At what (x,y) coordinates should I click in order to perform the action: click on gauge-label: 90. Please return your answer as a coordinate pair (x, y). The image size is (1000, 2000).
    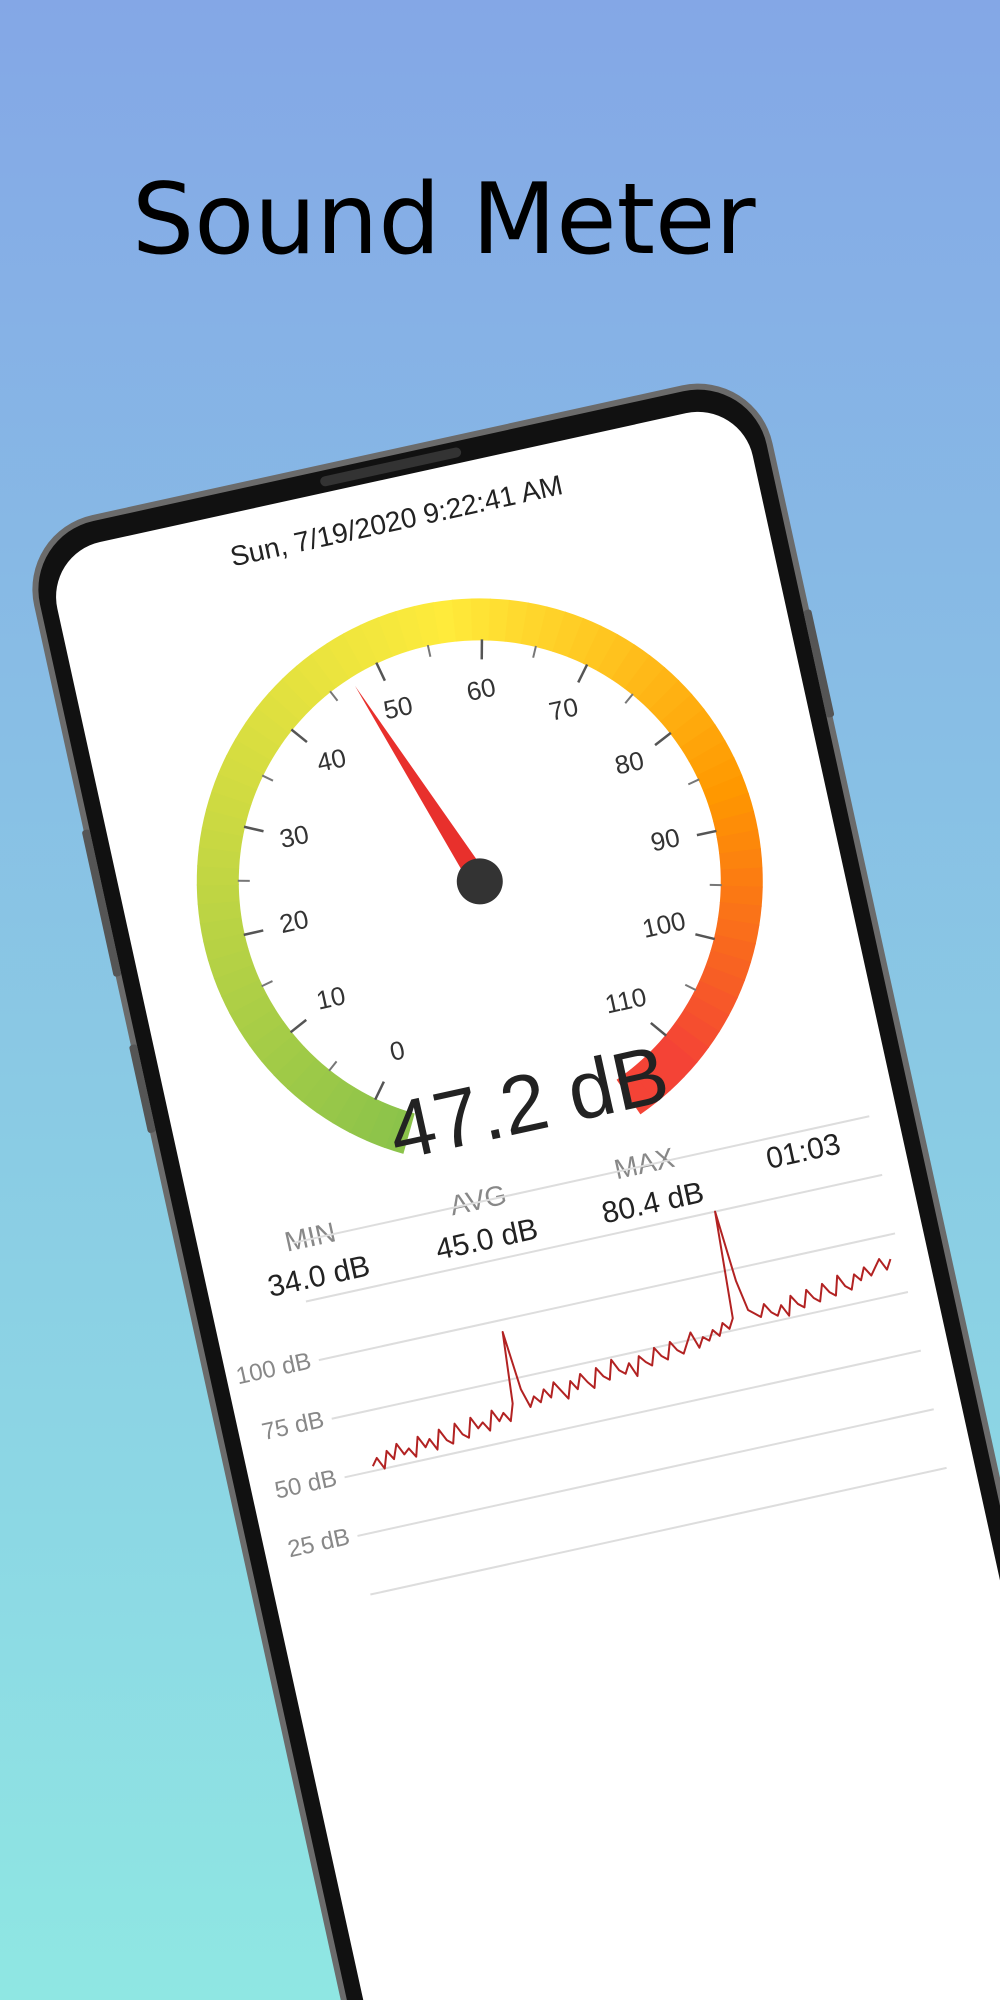
    Looking at the image, I should click on (665, 840).